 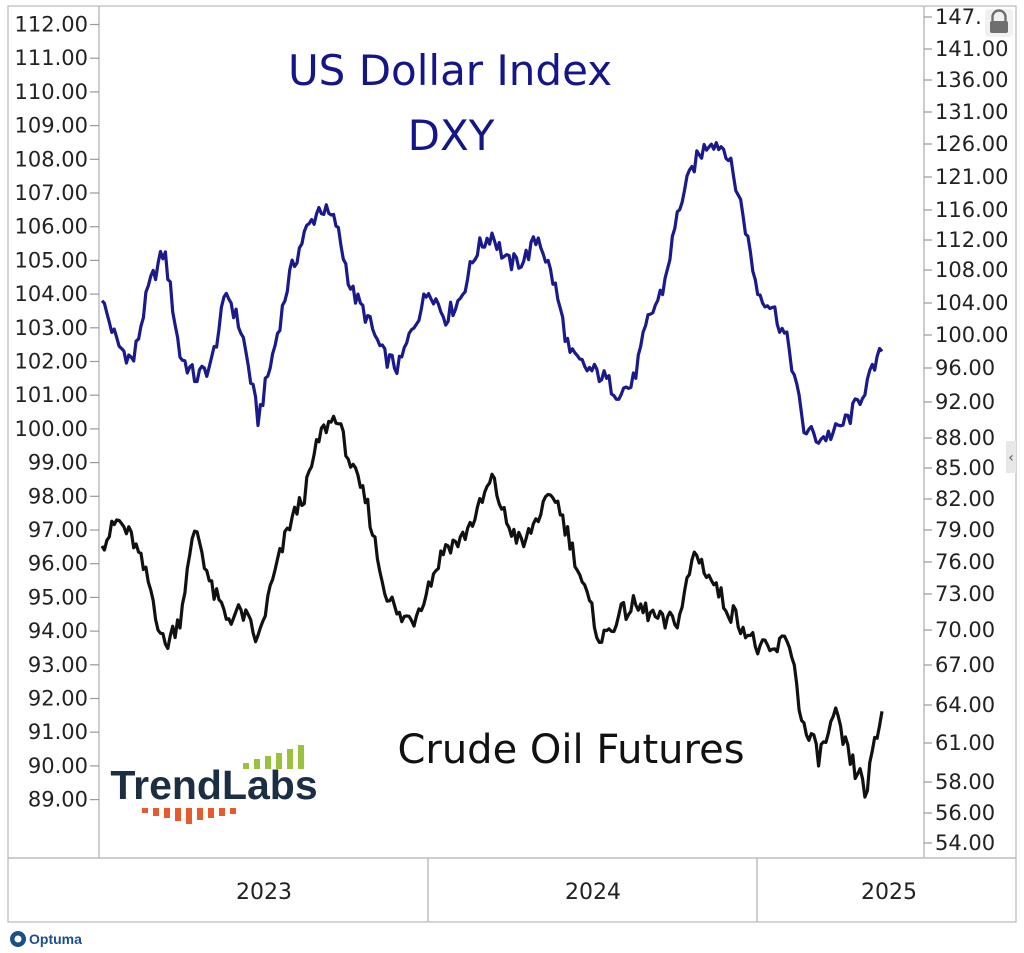 I want to click on left-tick-label: 104.00, so click(x=51, y=294).